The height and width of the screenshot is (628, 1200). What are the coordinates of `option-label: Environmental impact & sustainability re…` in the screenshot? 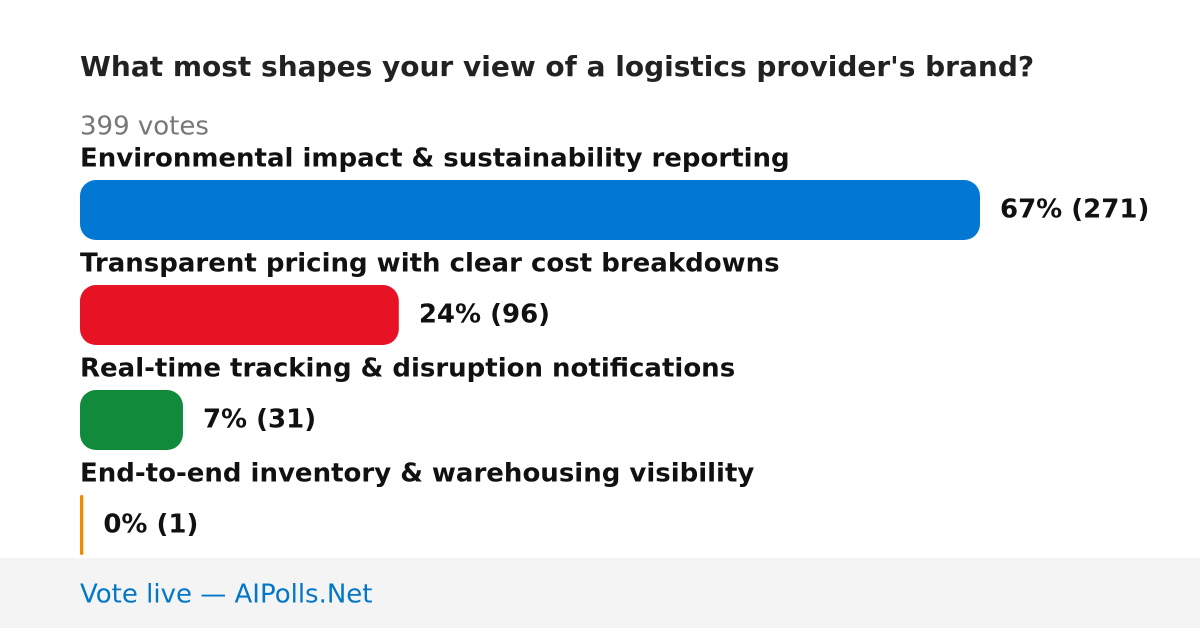 It's located at (435, 159).